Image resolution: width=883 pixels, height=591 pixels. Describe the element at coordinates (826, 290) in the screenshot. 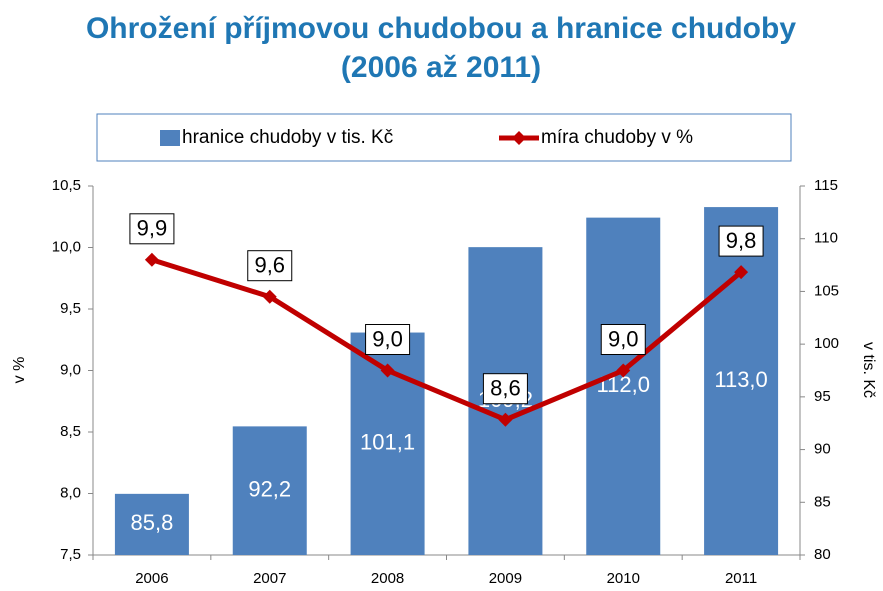

I see `y2-tick-label: 105` at that location.